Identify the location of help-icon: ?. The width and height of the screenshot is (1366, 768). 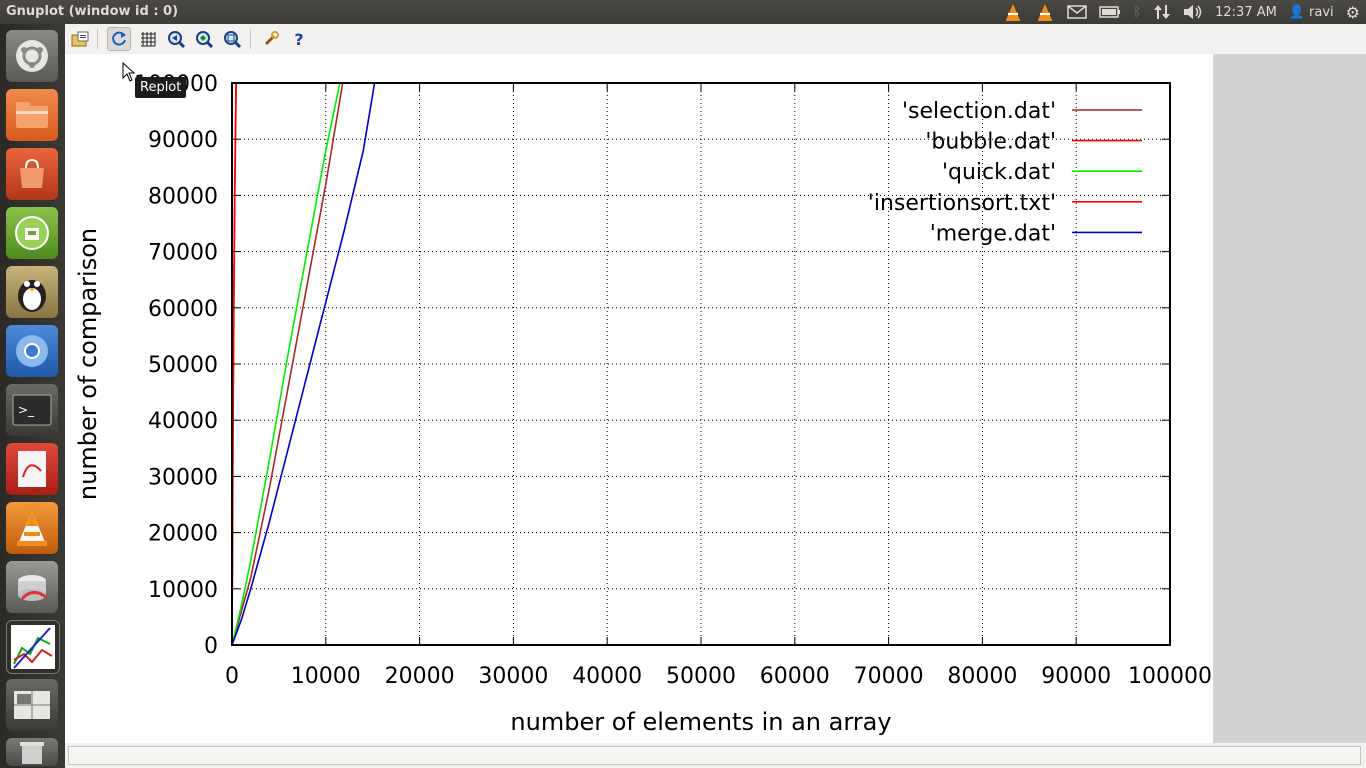
(299, 39).